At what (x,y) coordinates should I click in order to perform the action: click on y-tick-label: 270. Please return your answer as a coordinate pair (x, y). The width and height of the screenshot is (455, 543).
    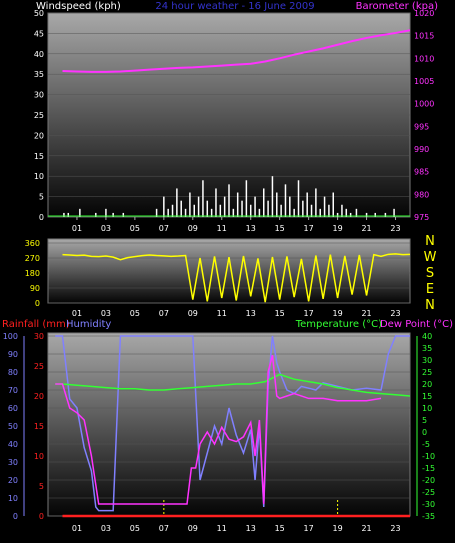
    Looking at the image, I should click on (32, 258).